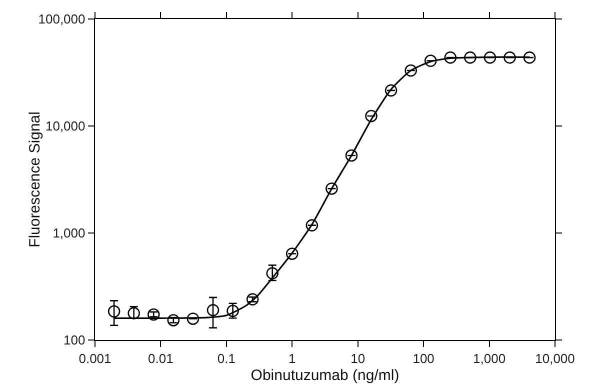  What do you see at coordinates (35, 180) in the screenshot?
I see `y-axis-title: Fluorescence Signal` at bounding box center [35, 180].